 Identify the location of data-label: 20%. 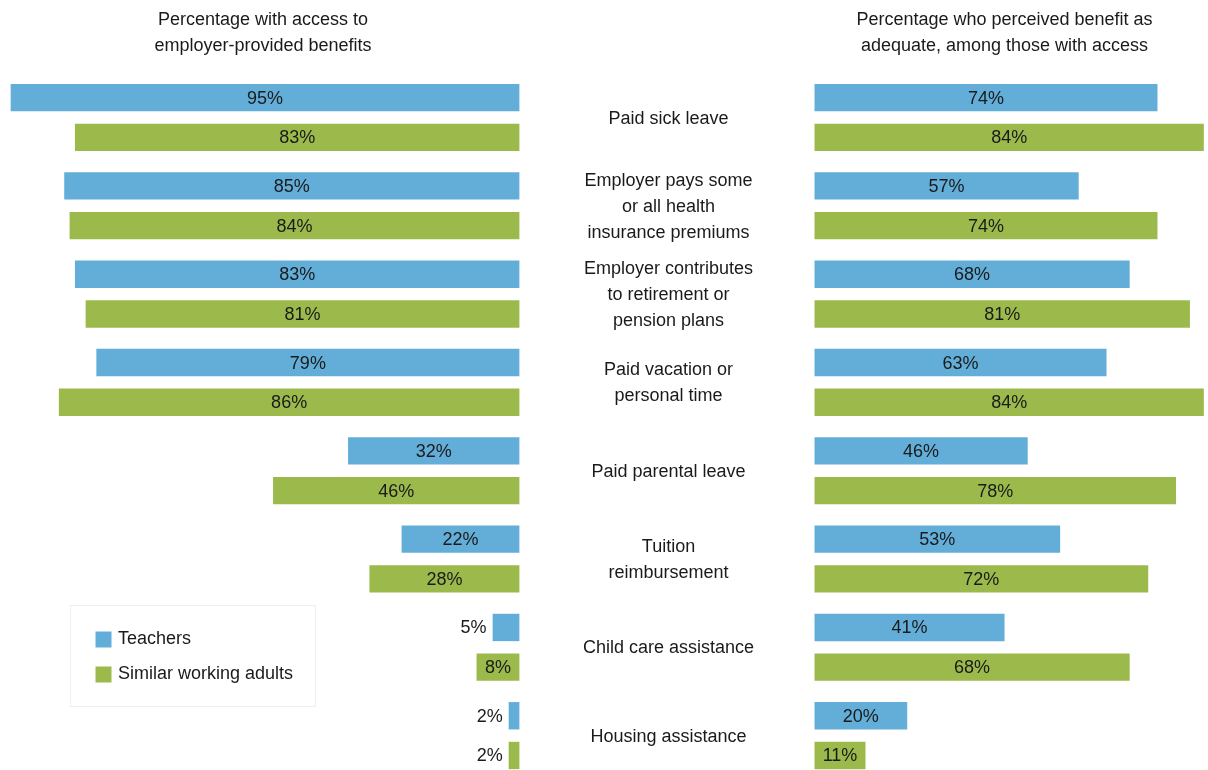
(860, 715).